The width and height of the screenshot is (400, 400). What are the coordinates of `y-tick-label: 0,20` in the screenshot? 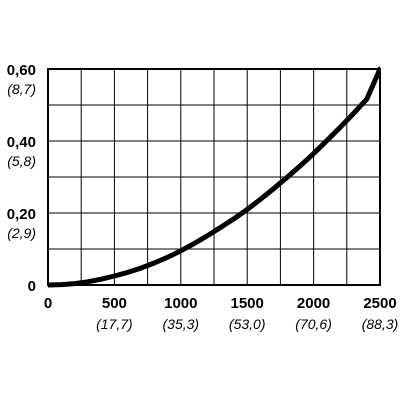 It's located at (21, 214).